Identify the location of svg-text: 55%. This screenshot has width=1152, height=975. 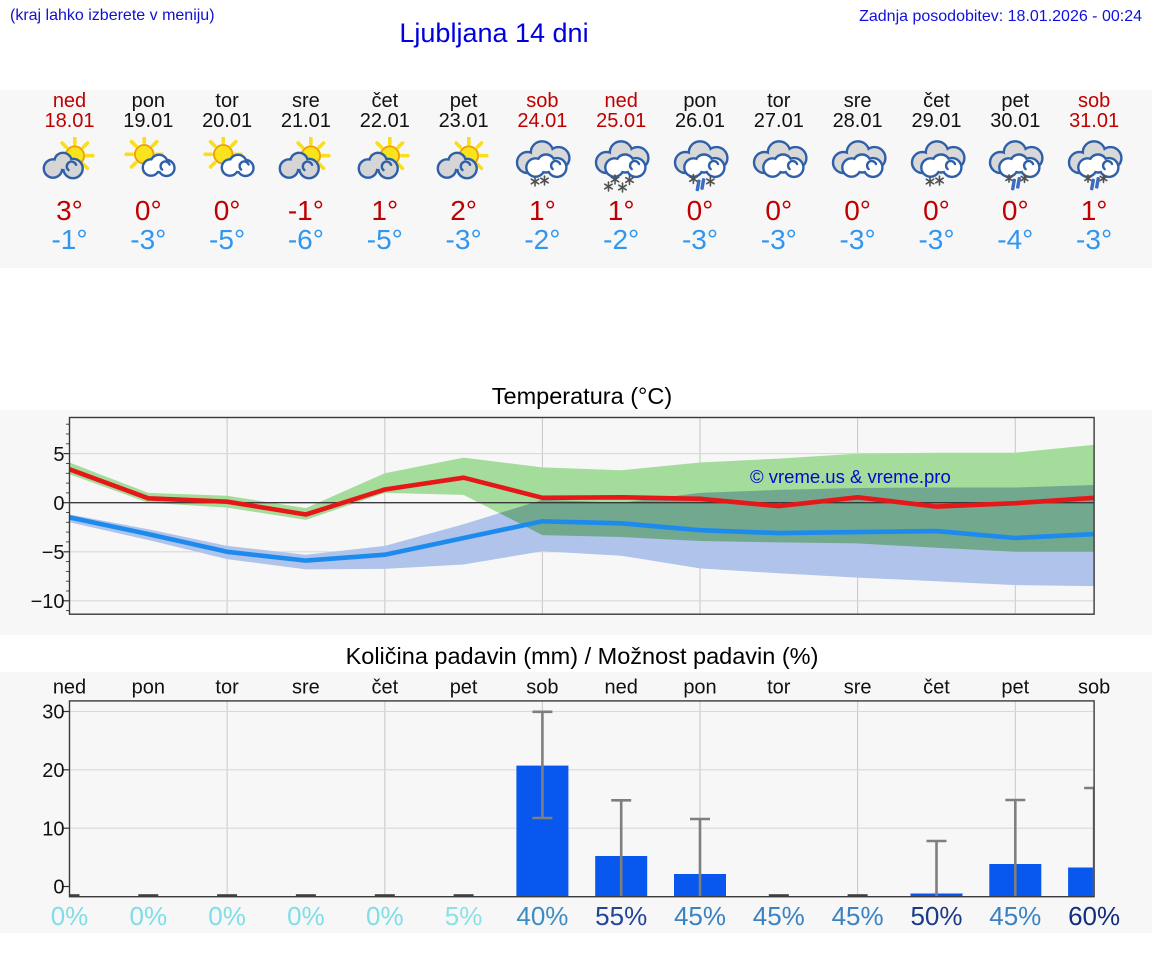
(621, 916).